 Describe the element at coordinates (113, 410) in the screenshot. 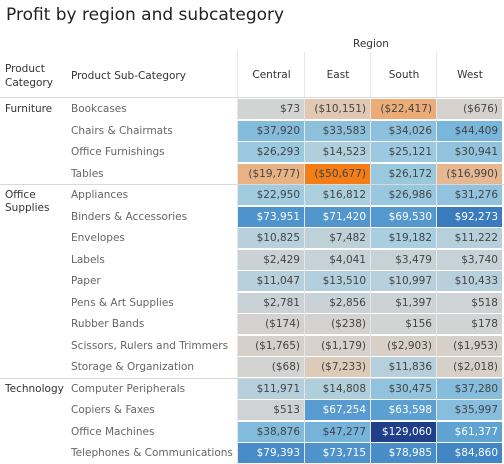

I see `subcategory-label: Copiers & Faxes` at that location.